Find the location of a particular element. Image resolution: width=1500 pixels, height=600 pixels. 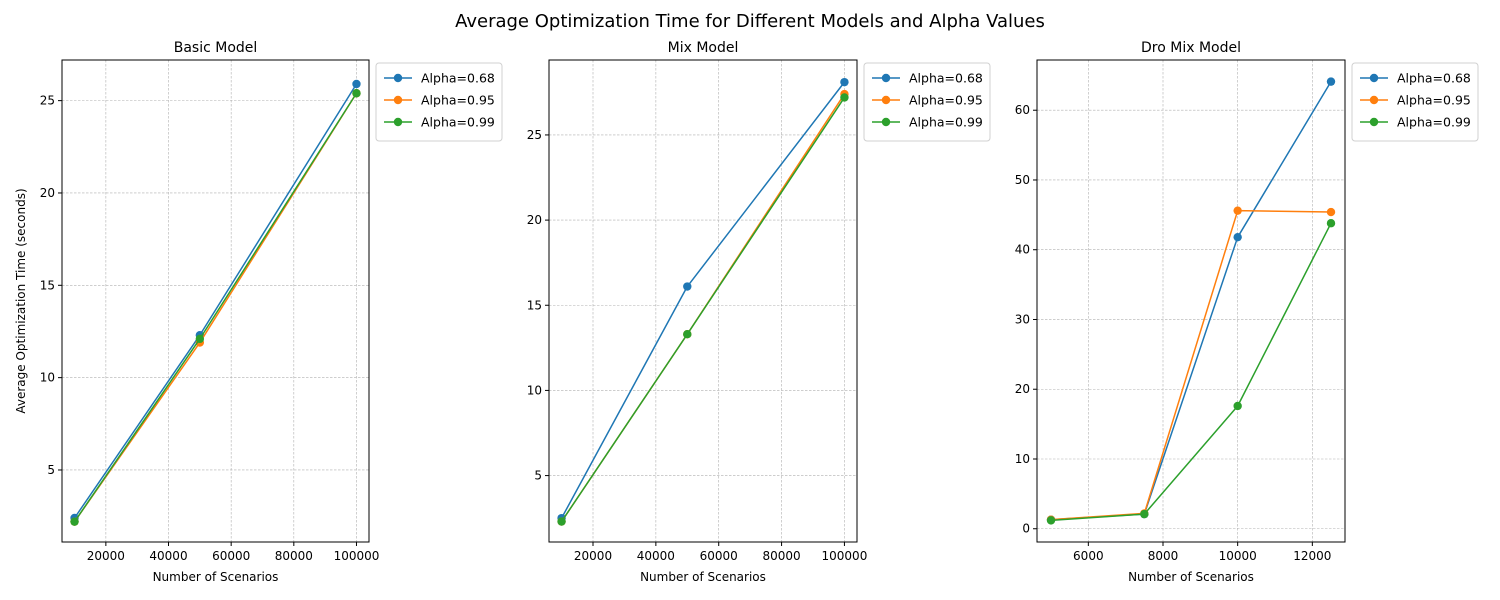

x-tick-label: 8000 is located at coordinates (1163, 556).